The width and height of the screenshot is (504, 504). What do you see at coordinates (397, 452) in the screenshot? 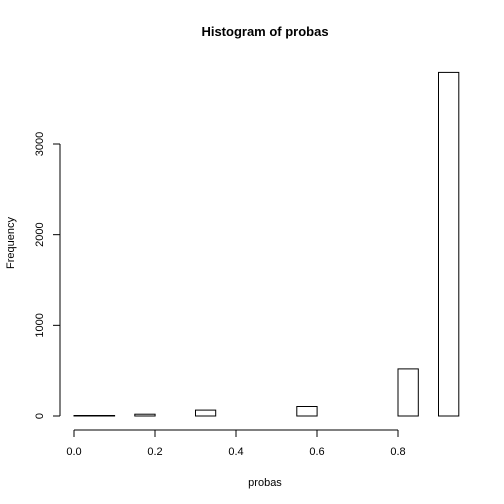
I see `x-tick-label-4: 0.8` at bounding box center [397, 452].